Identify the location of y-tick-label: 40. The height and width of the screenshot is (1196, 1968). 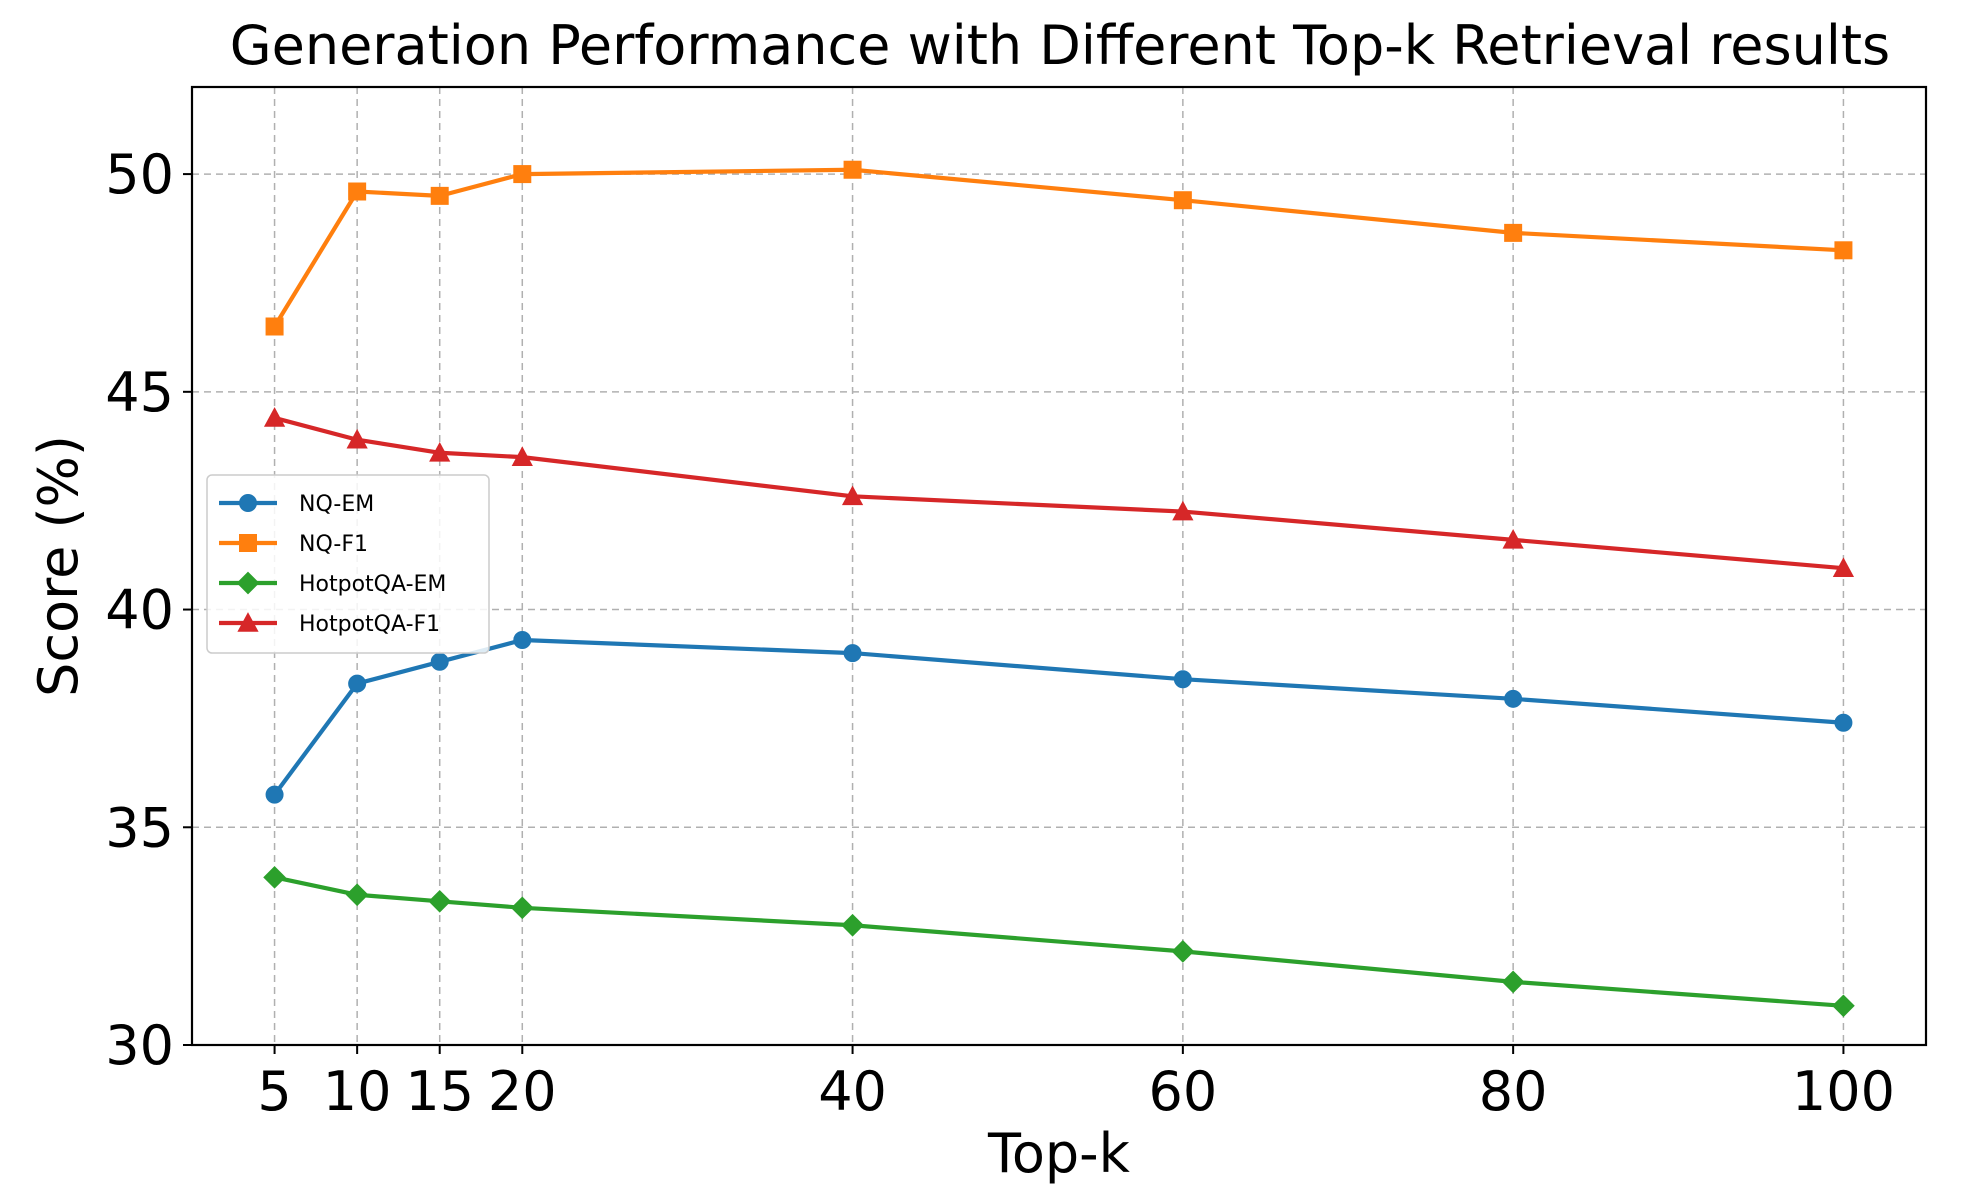
(139, 610).